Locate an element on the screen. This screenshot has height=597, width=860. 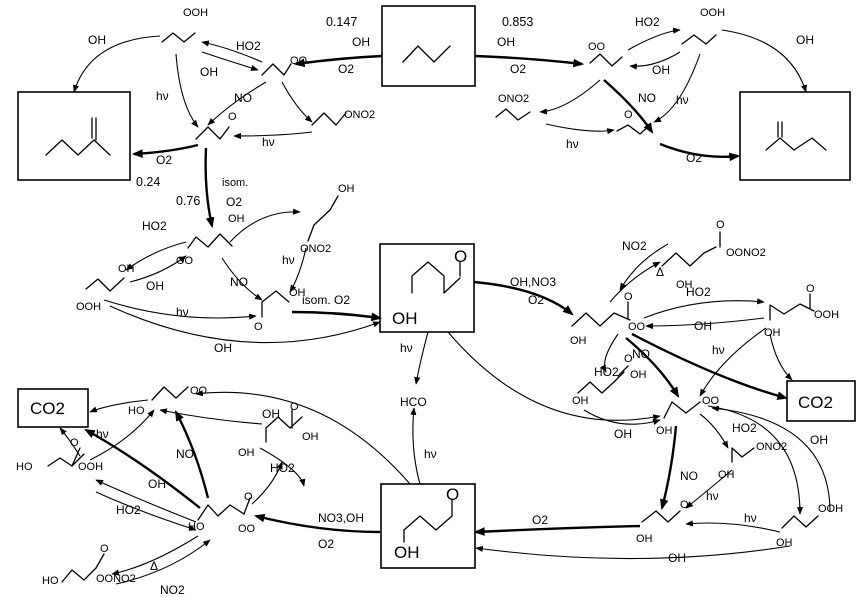
hydroxybutanoic-acid-carbonyl is located at coordinates (623, 371).